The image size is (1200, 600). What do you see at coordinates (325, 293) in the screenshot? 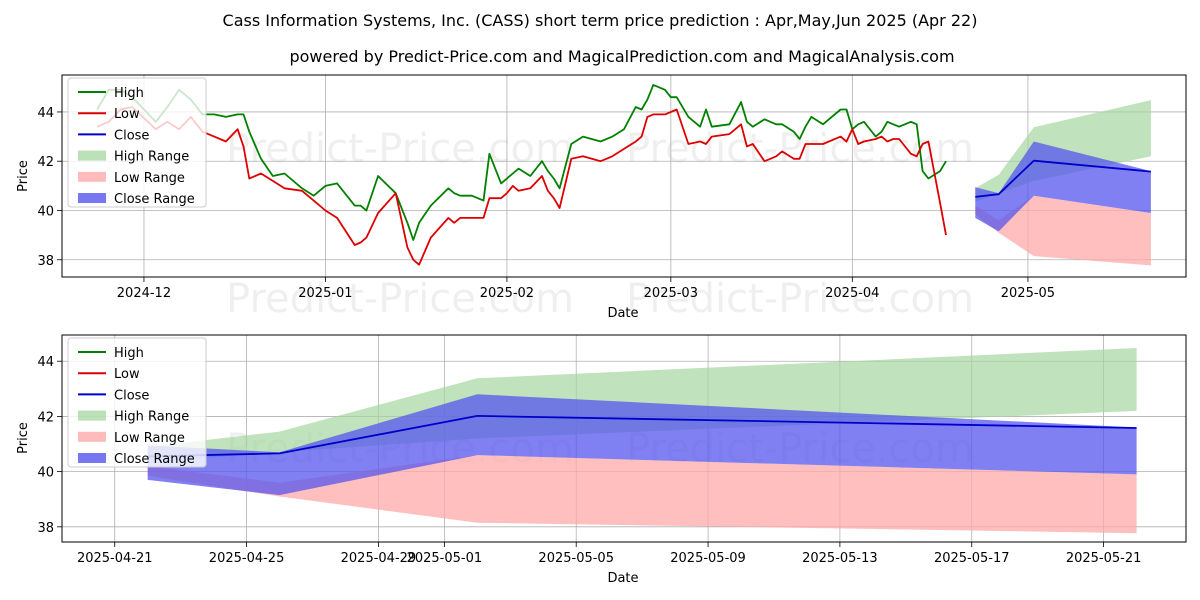
I see `x-tick-label: 2025-01` at bounding box center [325, 293].